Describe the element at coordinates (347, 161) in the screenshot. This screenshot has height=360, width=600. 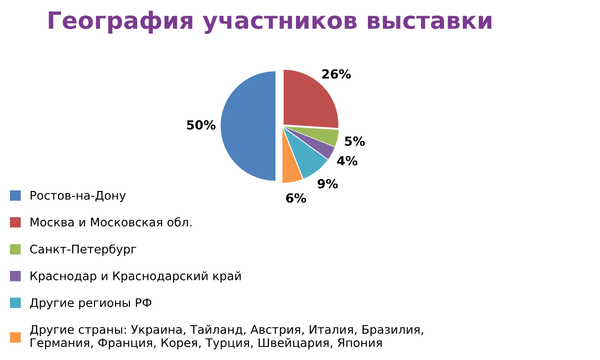
I see `data-label: 4%` at that location.